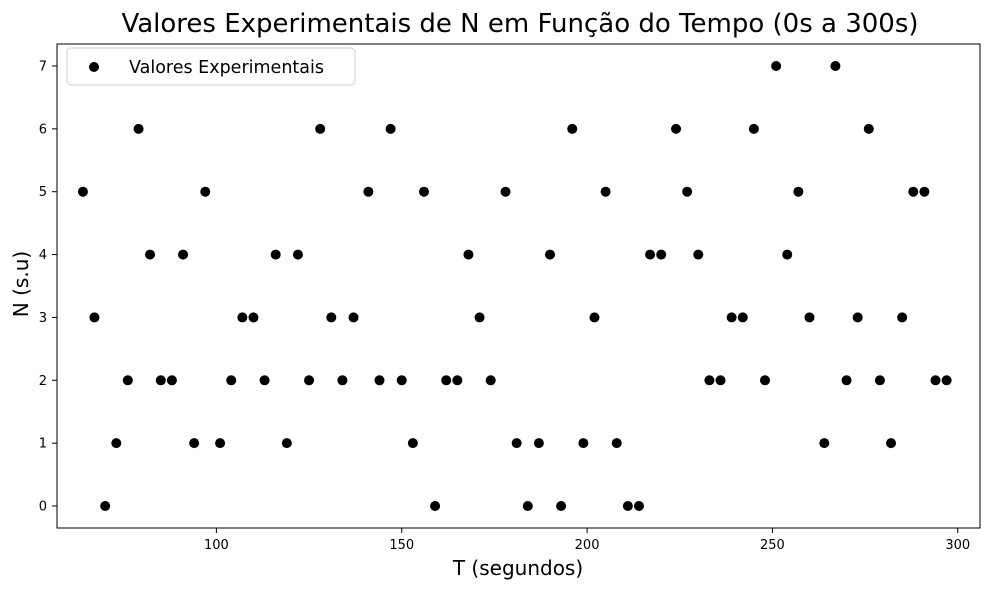 The height and width of the screenshot is (590, 989). Describe the element at coordinates (772, 545) in the screenshot. I see `x-tick-label: 250` at that location.